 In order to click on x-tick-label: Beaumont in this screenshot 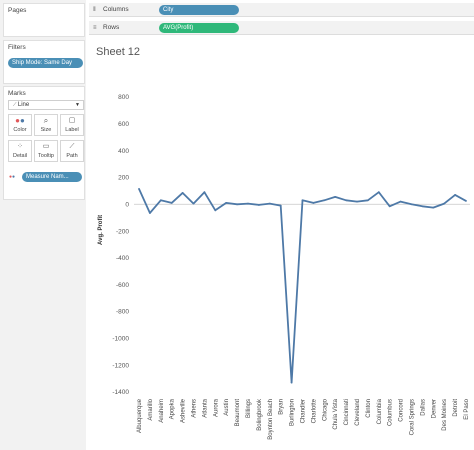, I will do `click(238, 413)`.